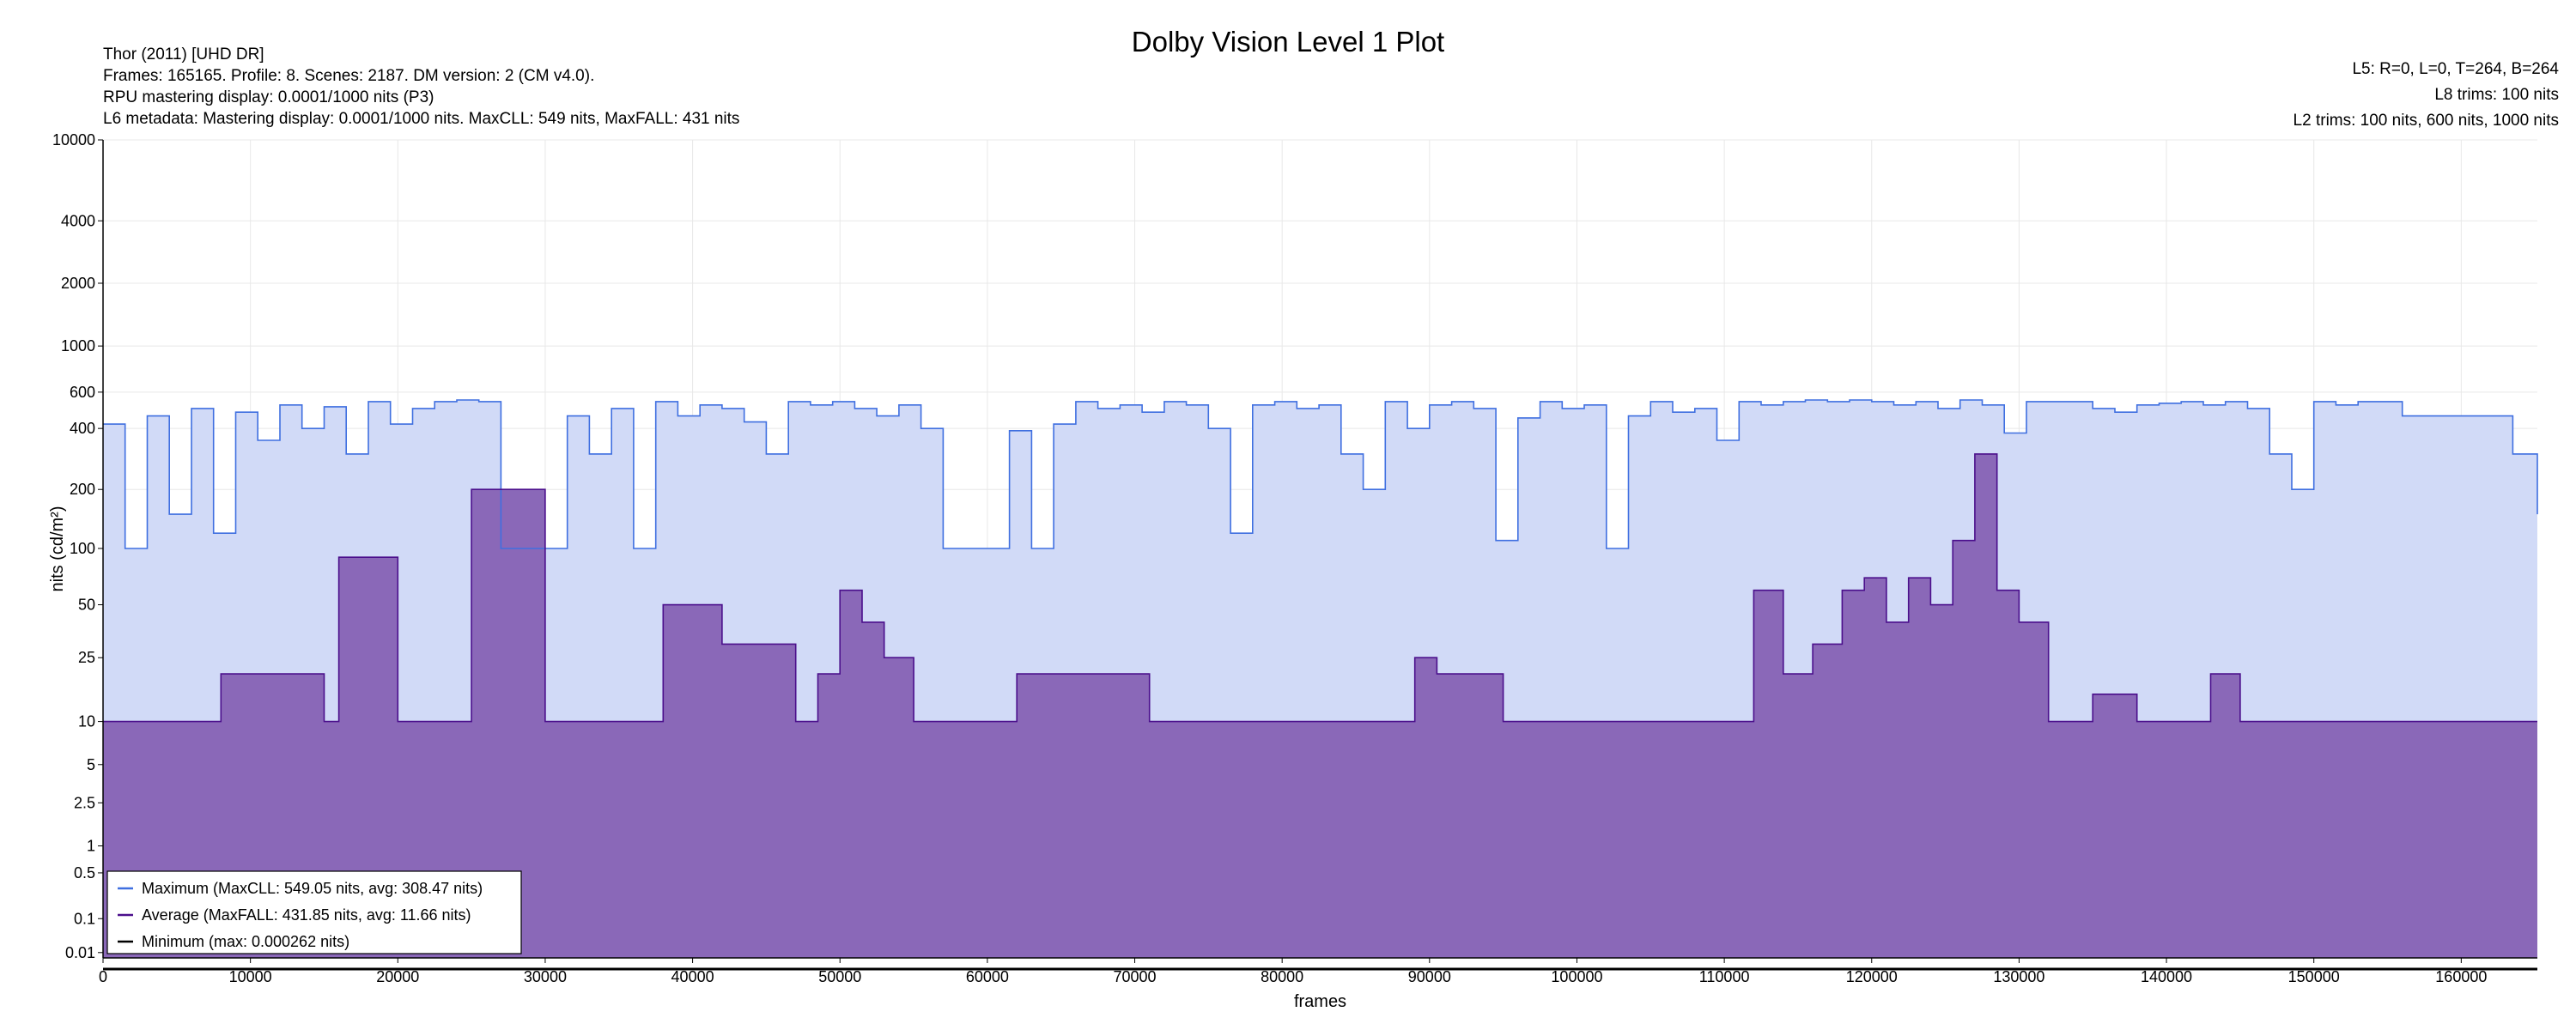 This screenshot has width=2576, height=1030. What do you see at coordinates (2019, 976) in the screenshot?
I see `x-tick-label: 130000` at bounding box center [2019, 976].